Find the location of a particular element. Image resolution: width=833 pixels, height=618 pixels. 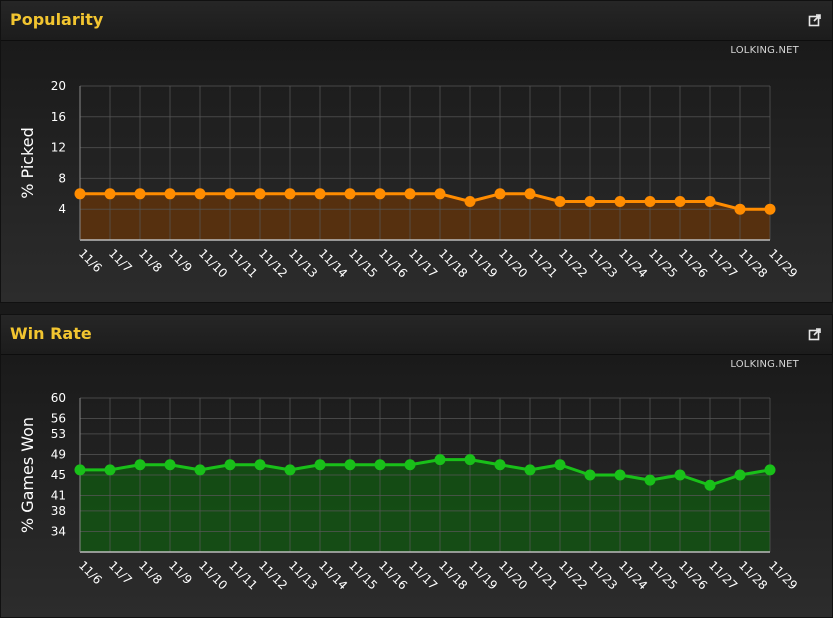

x-tick-label: 11/14 is located at coordinates (333, 575).